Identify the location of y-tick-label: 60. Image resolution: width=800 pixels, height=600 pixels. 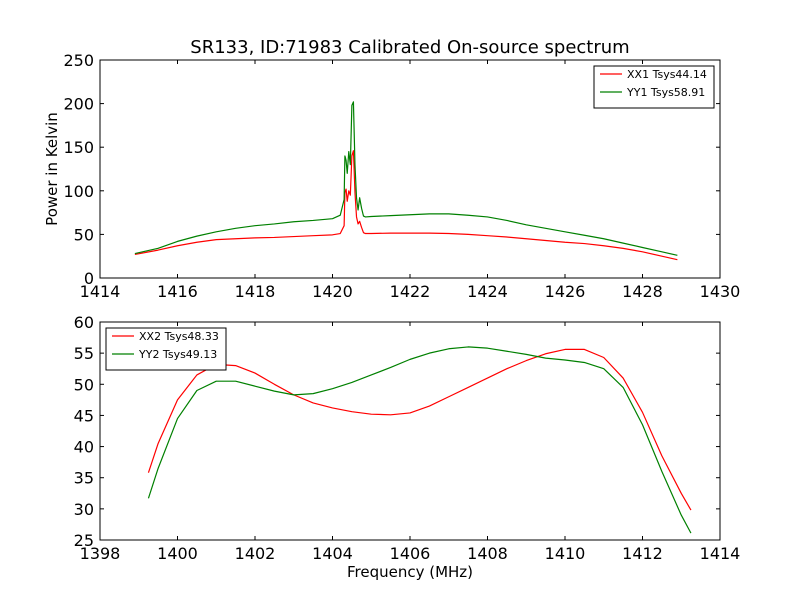
(84, 322).